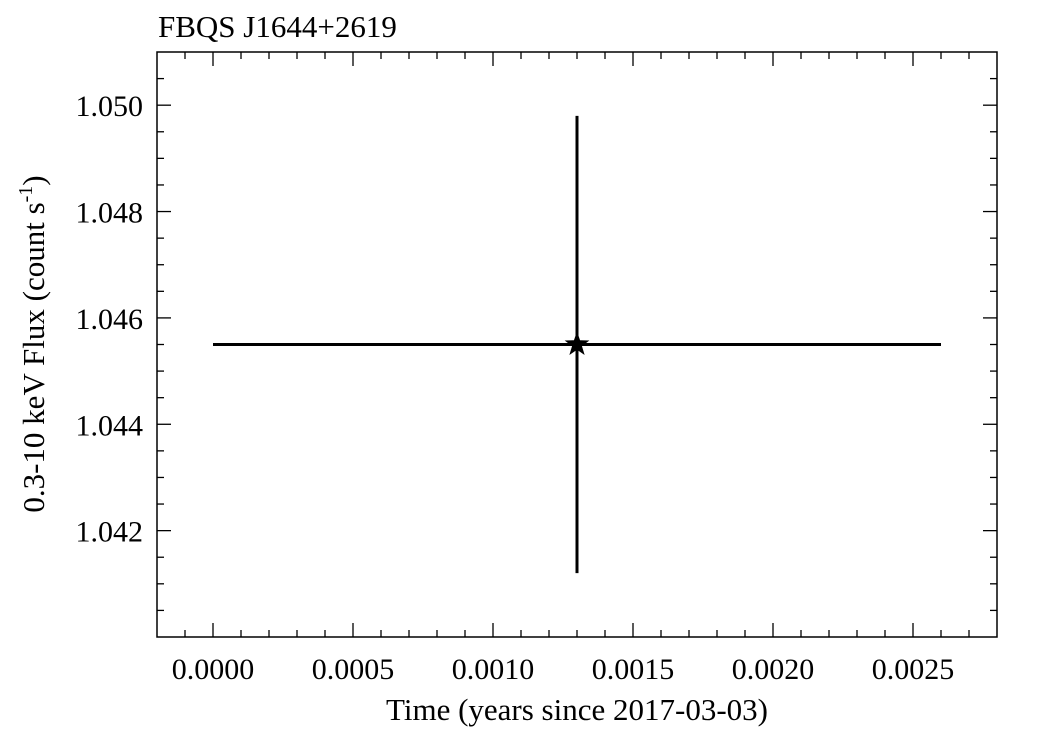 This screenshot has width=1050, height=750. Describe the element at coordinates (33, 180) in the screenshot. I see `y-axis-label-close: )` at that location.